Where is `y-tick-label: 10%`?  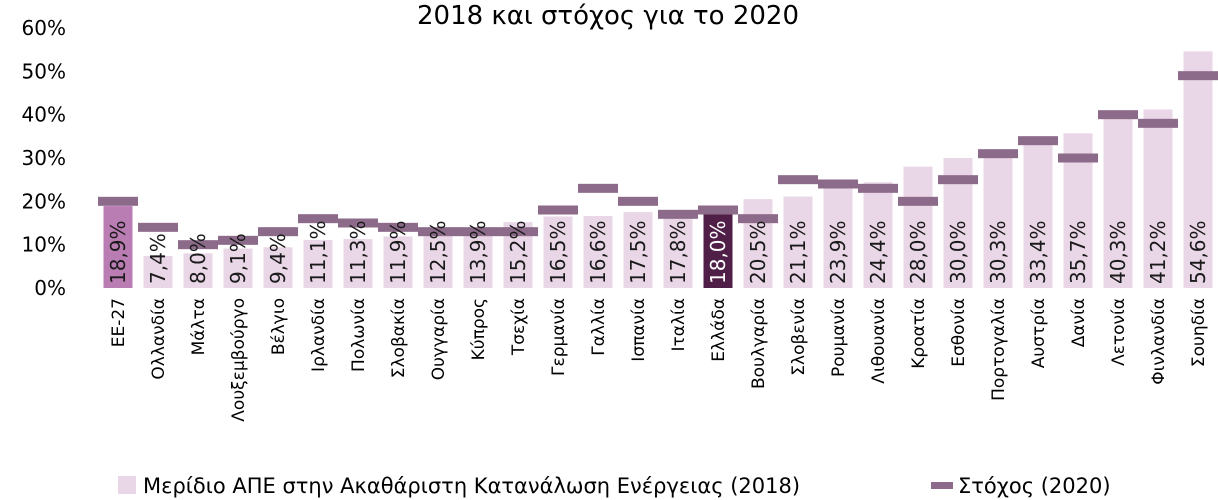 y-tick-label: 10% is located at coordinates (44, 245).